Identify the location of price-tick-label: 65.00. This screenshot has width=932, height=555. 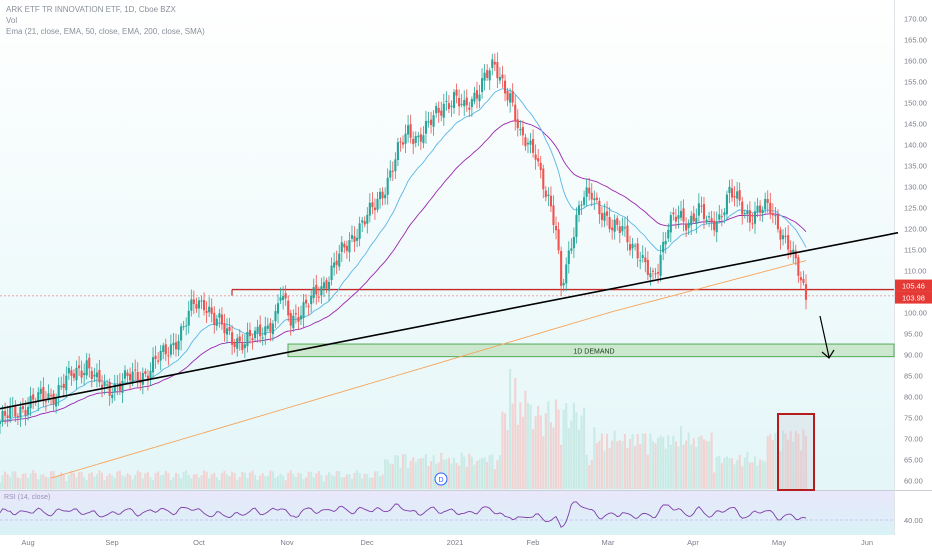
(913, 460).